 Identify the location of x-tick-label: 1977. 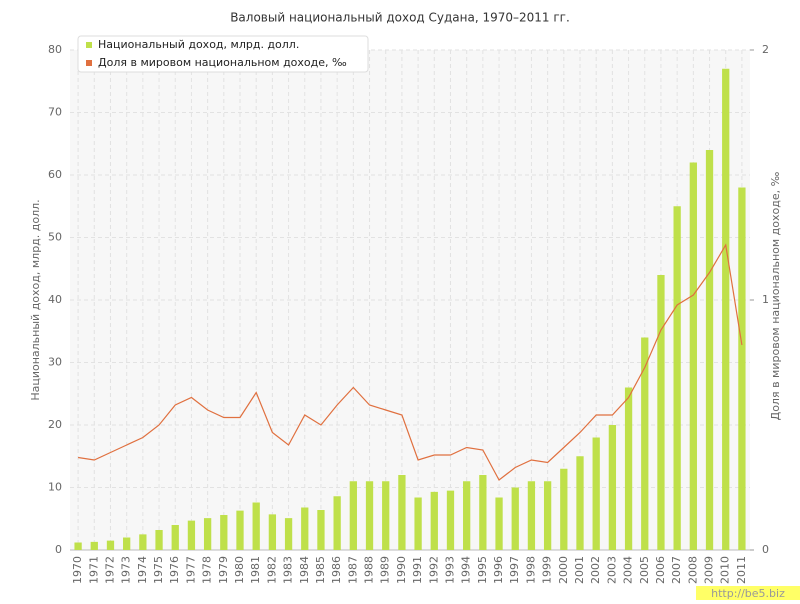
(190, 570).